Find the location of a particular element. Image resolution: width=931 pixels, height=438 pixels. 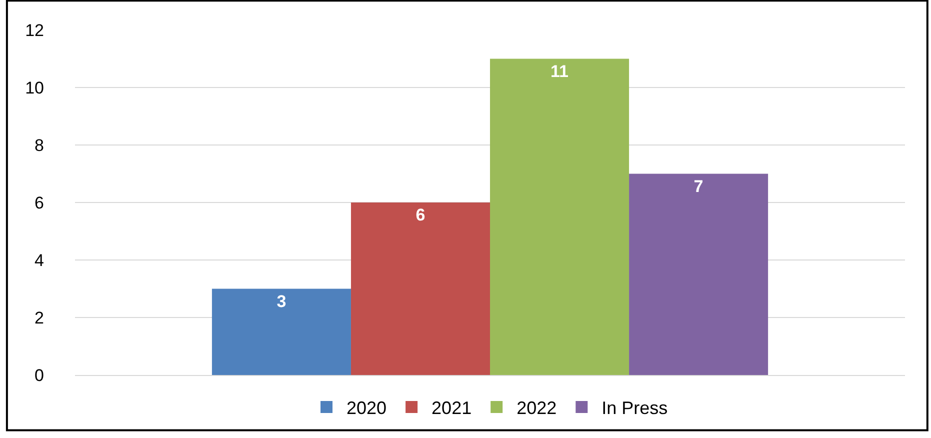

y-tick-label: 6 is located at coordinates (39, 202).